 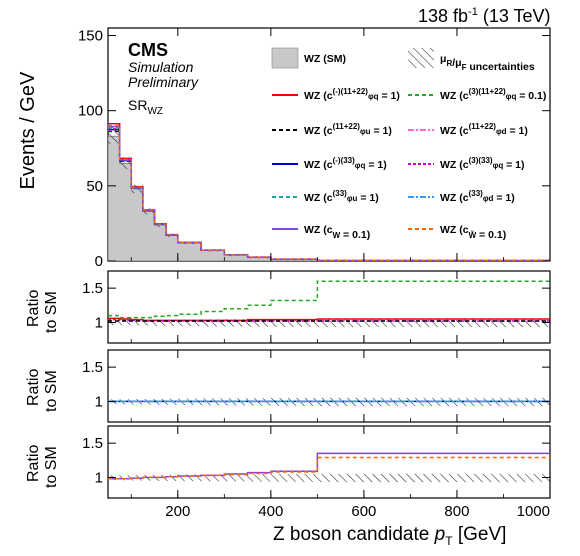 What do you see at coordinates (345, 163) in the screenshot?
I see `legend-label: WZ (c(-)(33)φq = 1)` at bounding box center [345, 163].